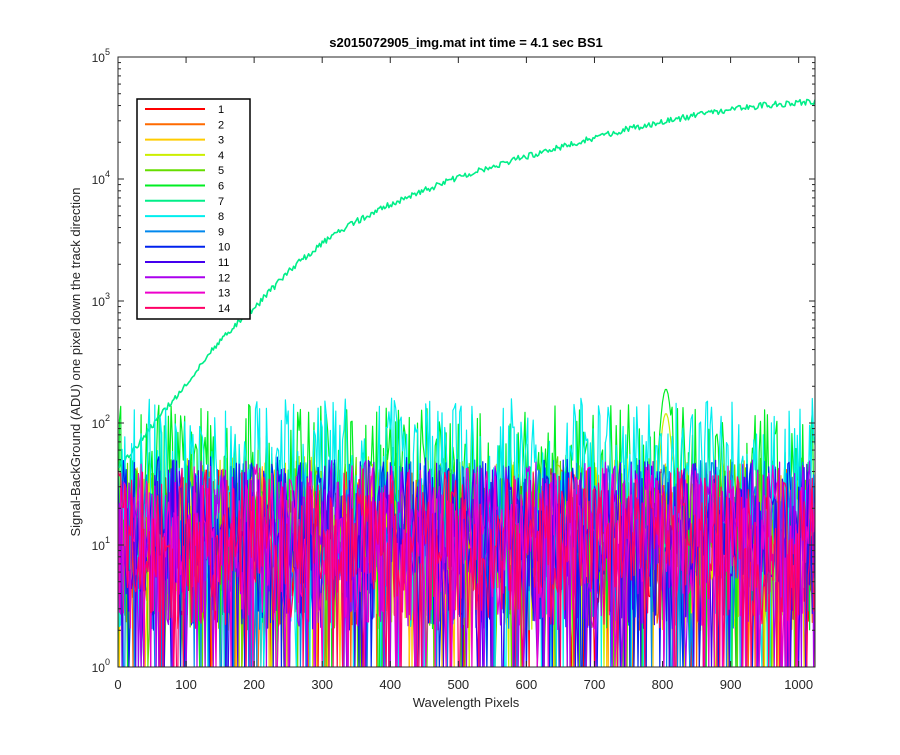  Describe the element at coordinates (107, 296) in the screenshot. I see `y-tick-exponent: 3` at that location.